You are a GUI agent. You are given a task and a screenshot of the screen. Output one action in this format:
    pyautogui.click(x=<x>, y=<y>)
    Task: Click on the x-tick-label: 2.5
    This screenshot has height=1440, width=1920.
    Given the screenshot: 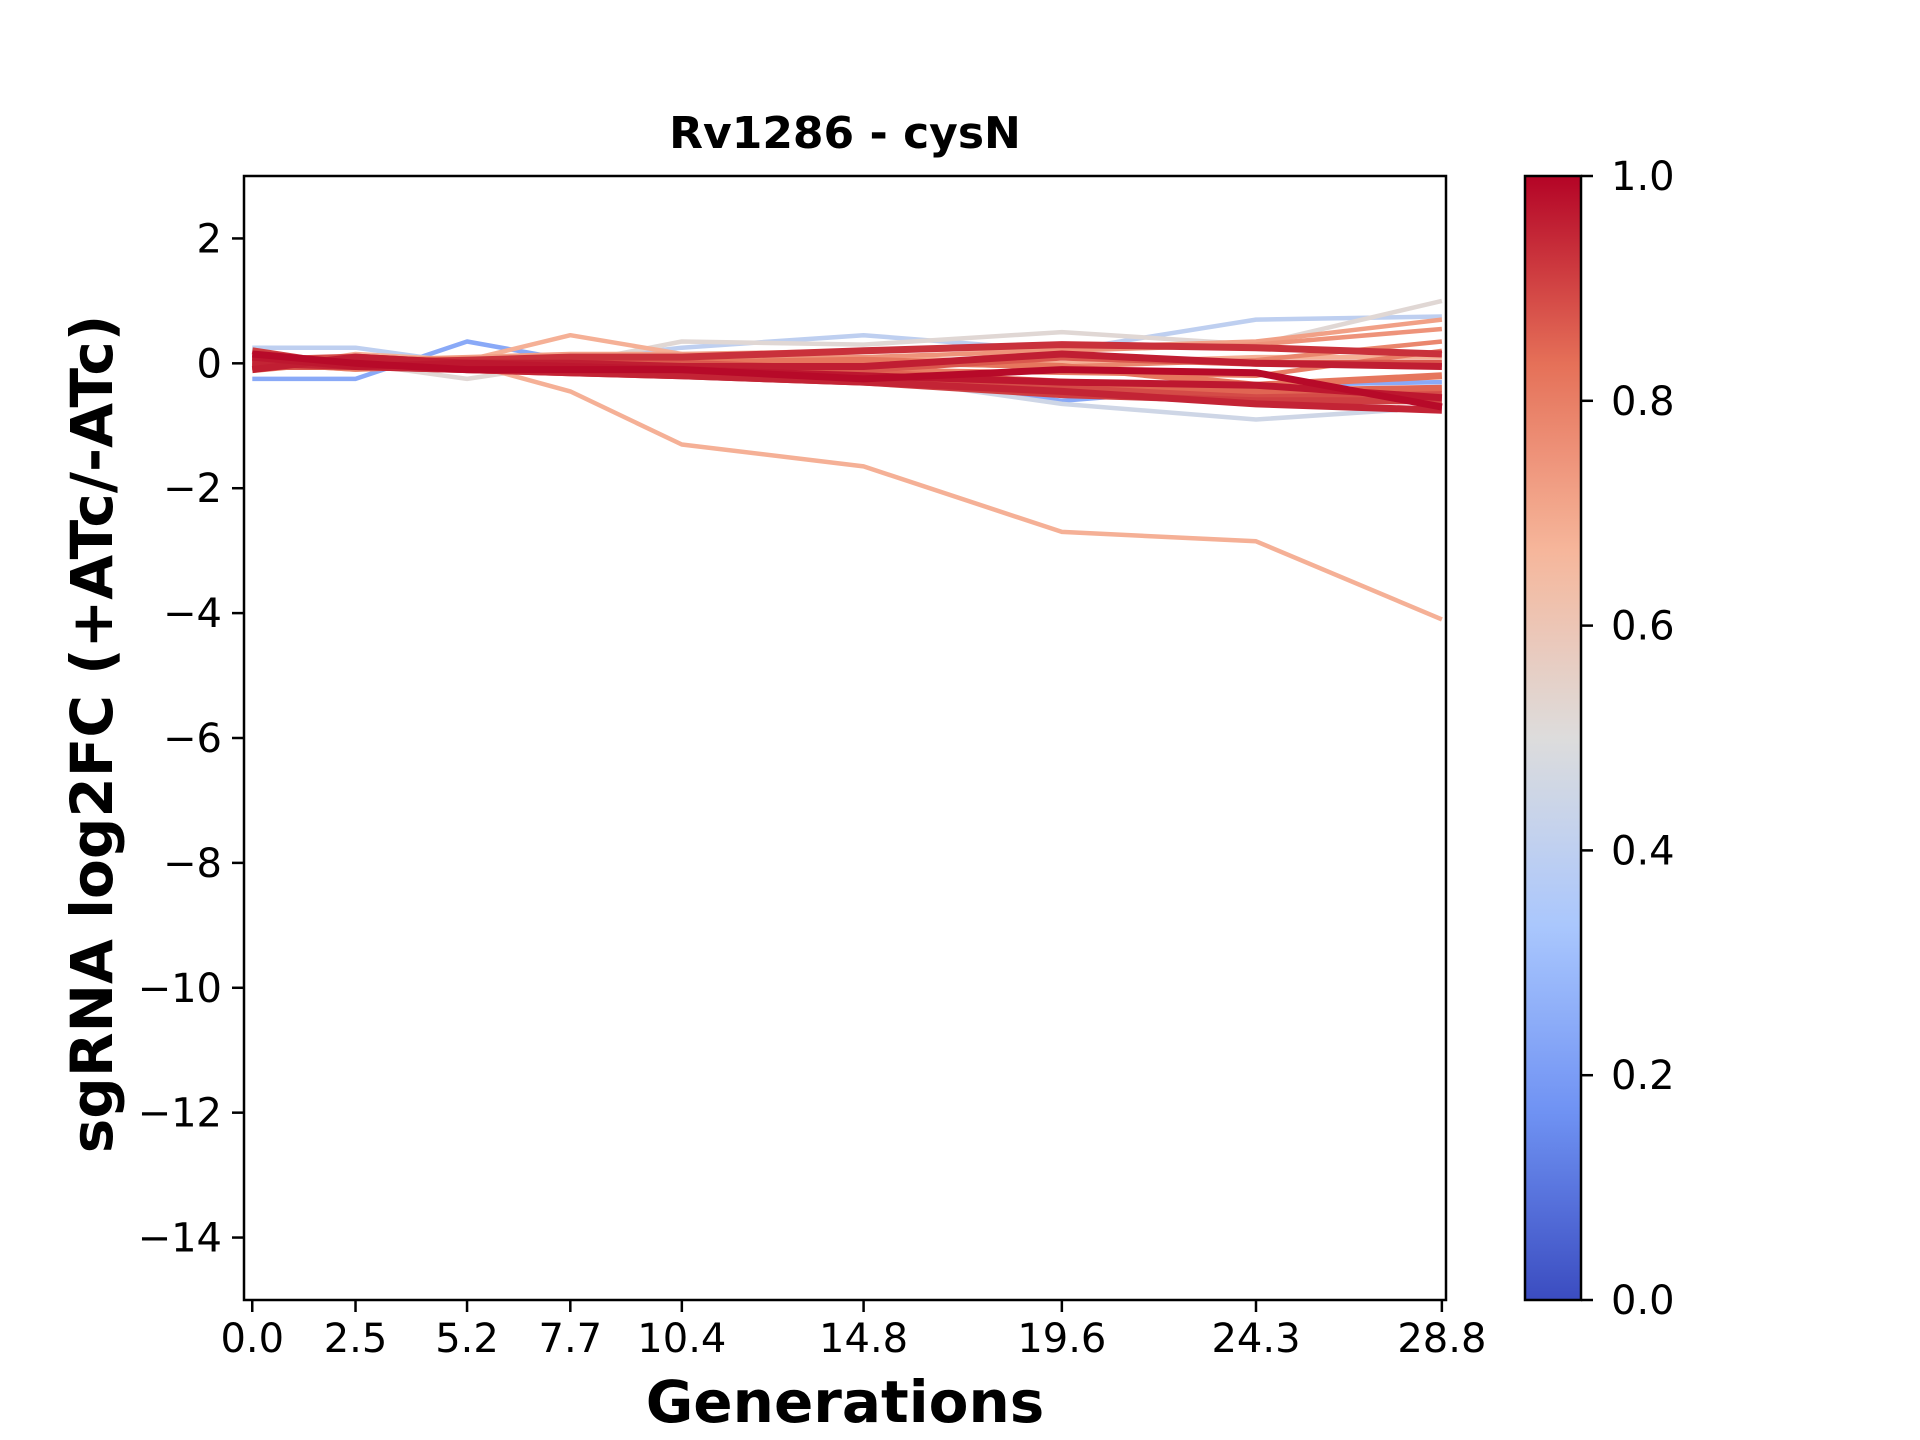 What is the action you would take?
    pyautogui.click(x=356, y=1339)
    